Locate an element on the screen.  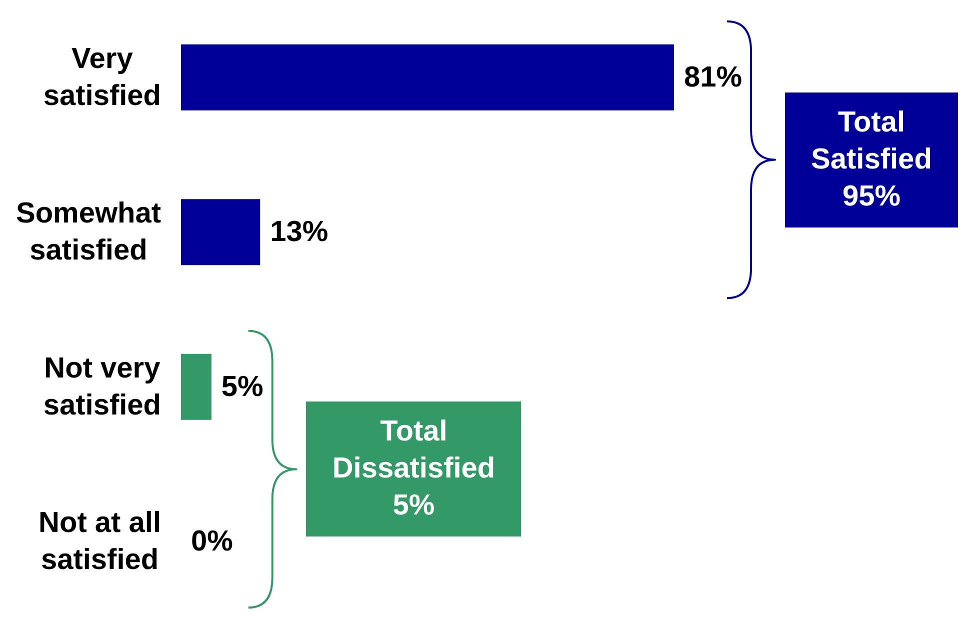
data-label: 81% is located at coordinates (713, 77).